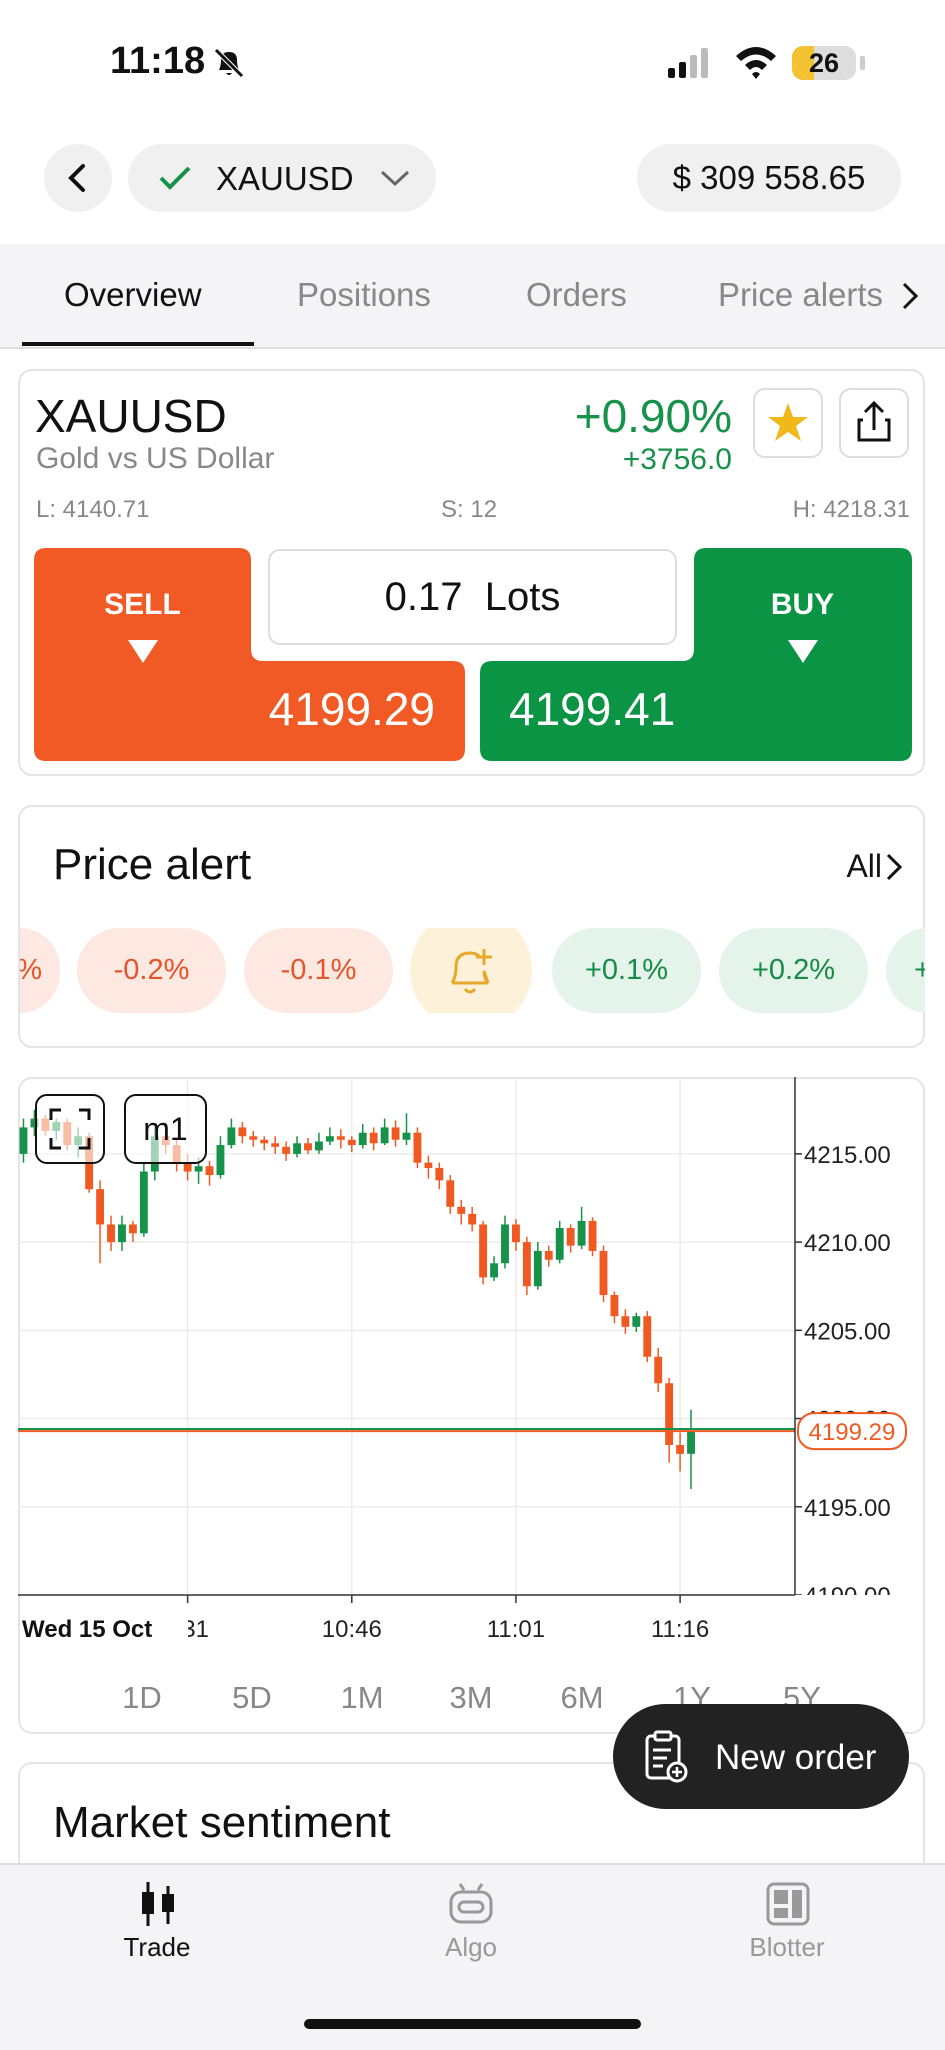 Image resolution: width=945 pixels, height=2050 pixels. What do you see at coordinates (847, 1155) in the screenshot?
I see `y-tick-label: 4215.00` at bounding box center [847, 1155].